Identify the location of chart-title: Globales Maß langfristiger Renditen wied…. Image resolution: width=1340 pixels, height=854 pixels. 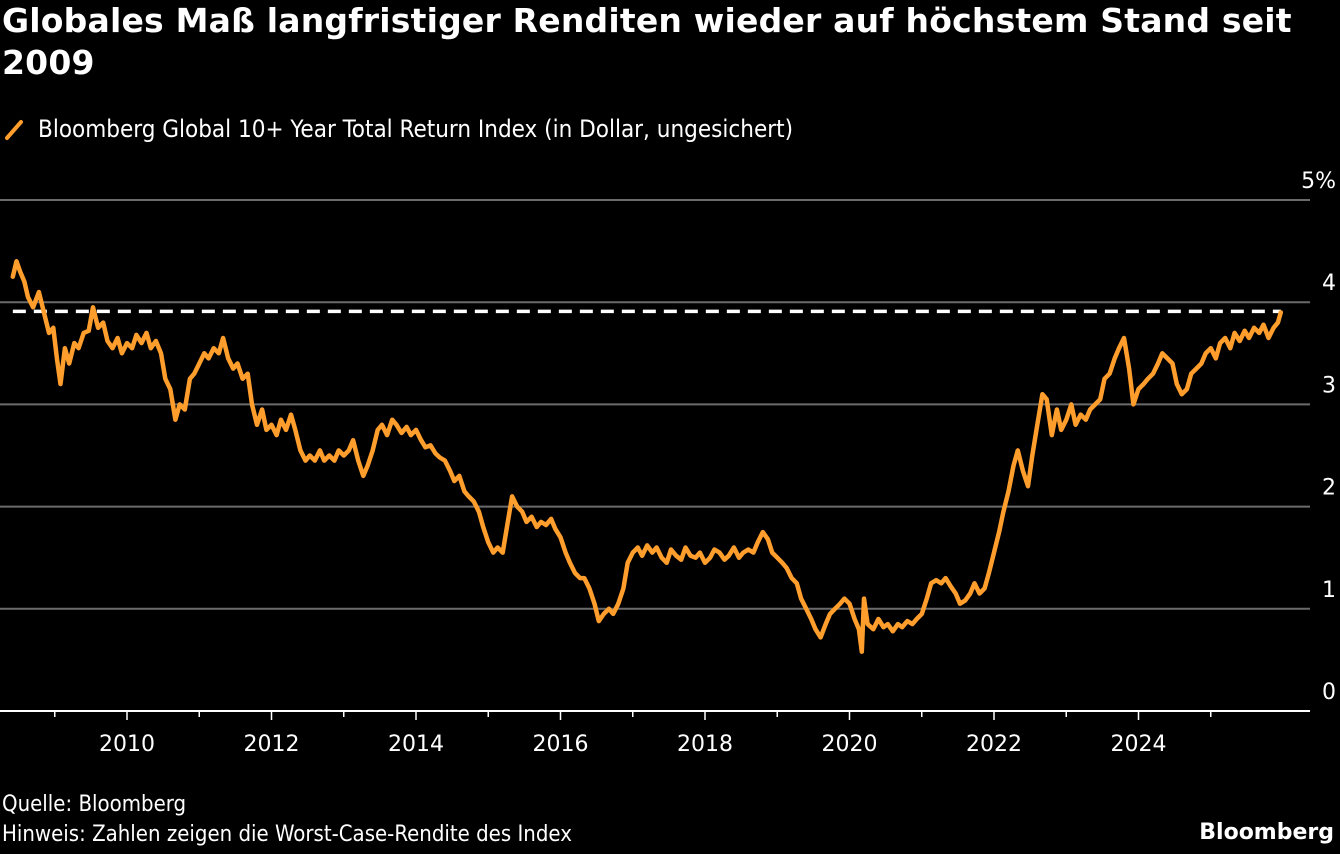
(647, 41).